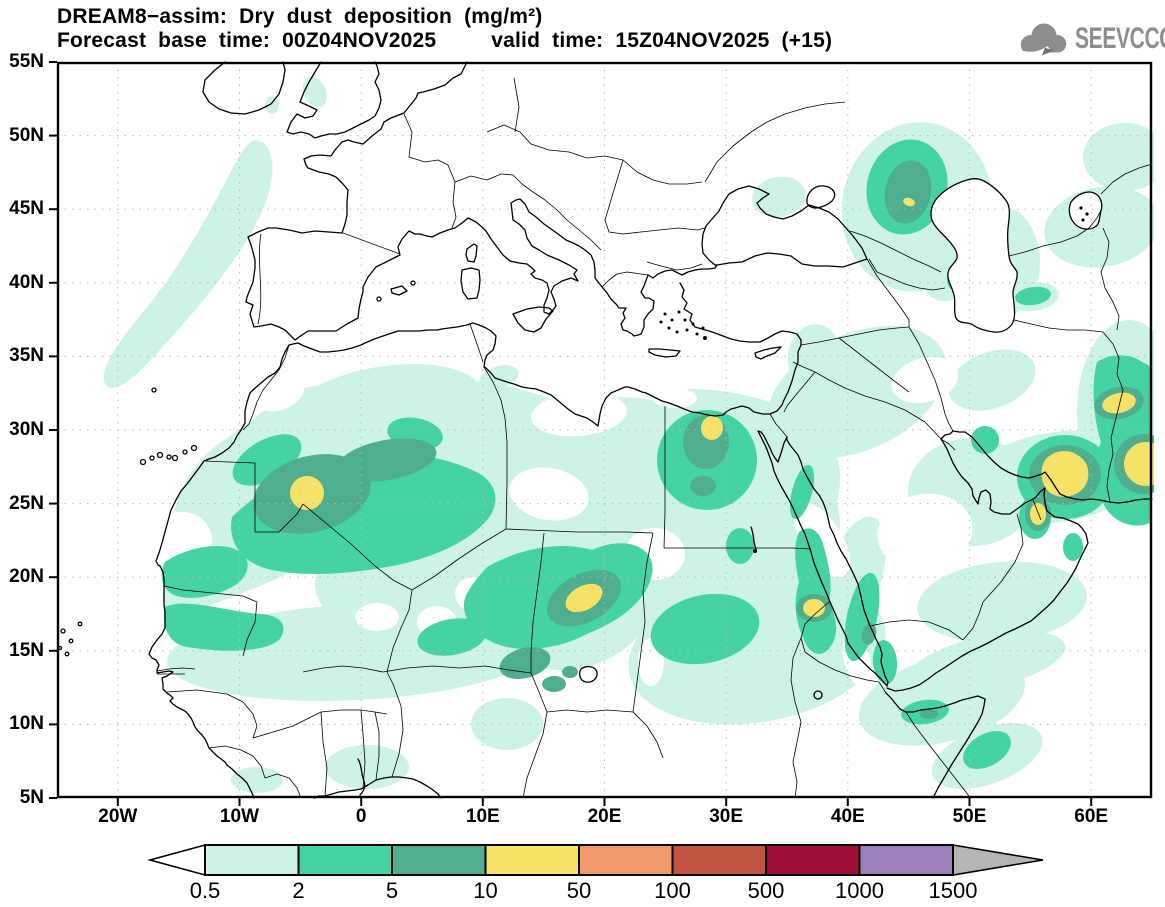  Describe the element at coordinates (26, 209) in the screenshot. I see `lat-tick-label: 45N` at that location.